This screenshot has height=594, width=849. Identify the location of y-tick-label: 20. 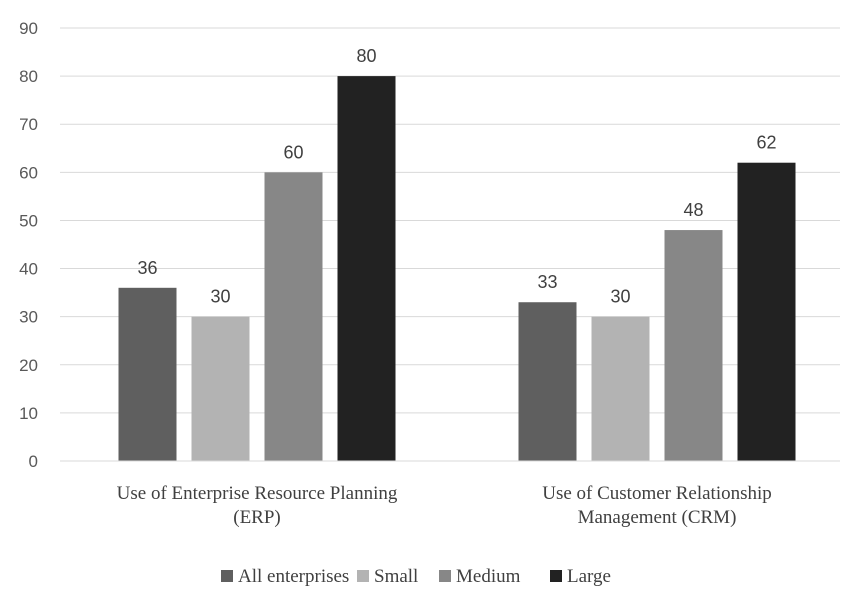
(28, 365).